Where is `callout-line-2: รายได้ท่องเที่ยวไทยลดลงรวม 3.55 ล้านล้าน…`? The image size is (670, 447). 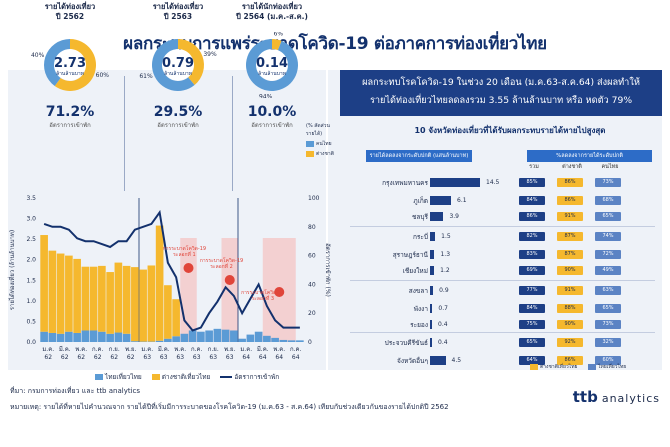 callout-line-2: รายได้ท่องเที่ยวไทยลดลงรวม 3.55 ล้านล้าน… is located at coordinates (501, 100).